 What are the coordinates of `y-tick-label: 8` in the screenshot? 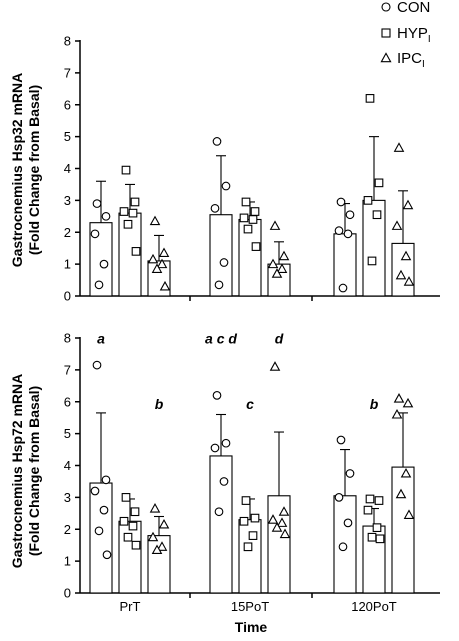 It's located at (67, 338).